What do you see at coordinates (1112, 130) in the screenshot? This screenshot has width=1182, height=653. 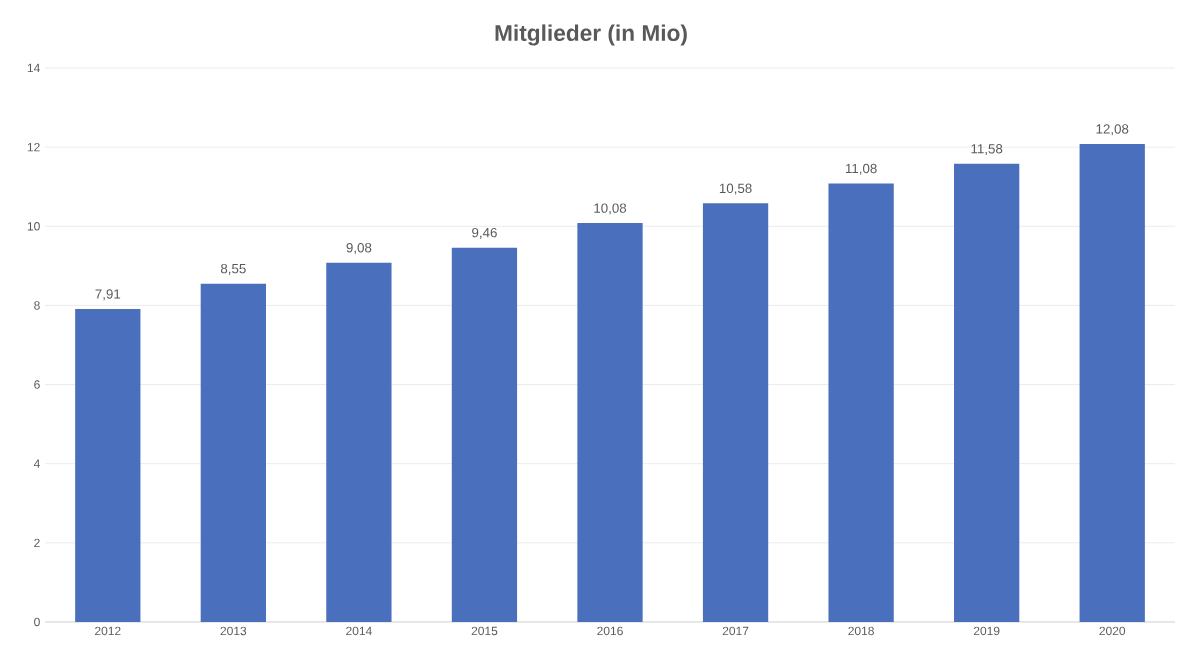 I see `data-label: 12,08` at bounding box center [1112, 130].